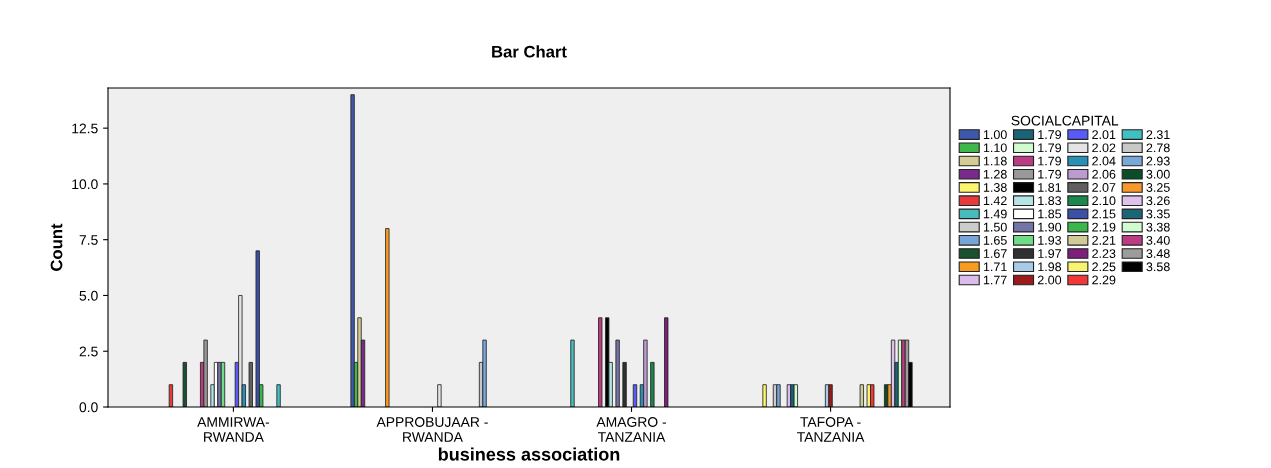 Image resolution: width=1271 pixels, height=468 pixels. Describe the element at coordinates (1049, 253) in the screenshot. I see `legend-label: 1.97` at that location.